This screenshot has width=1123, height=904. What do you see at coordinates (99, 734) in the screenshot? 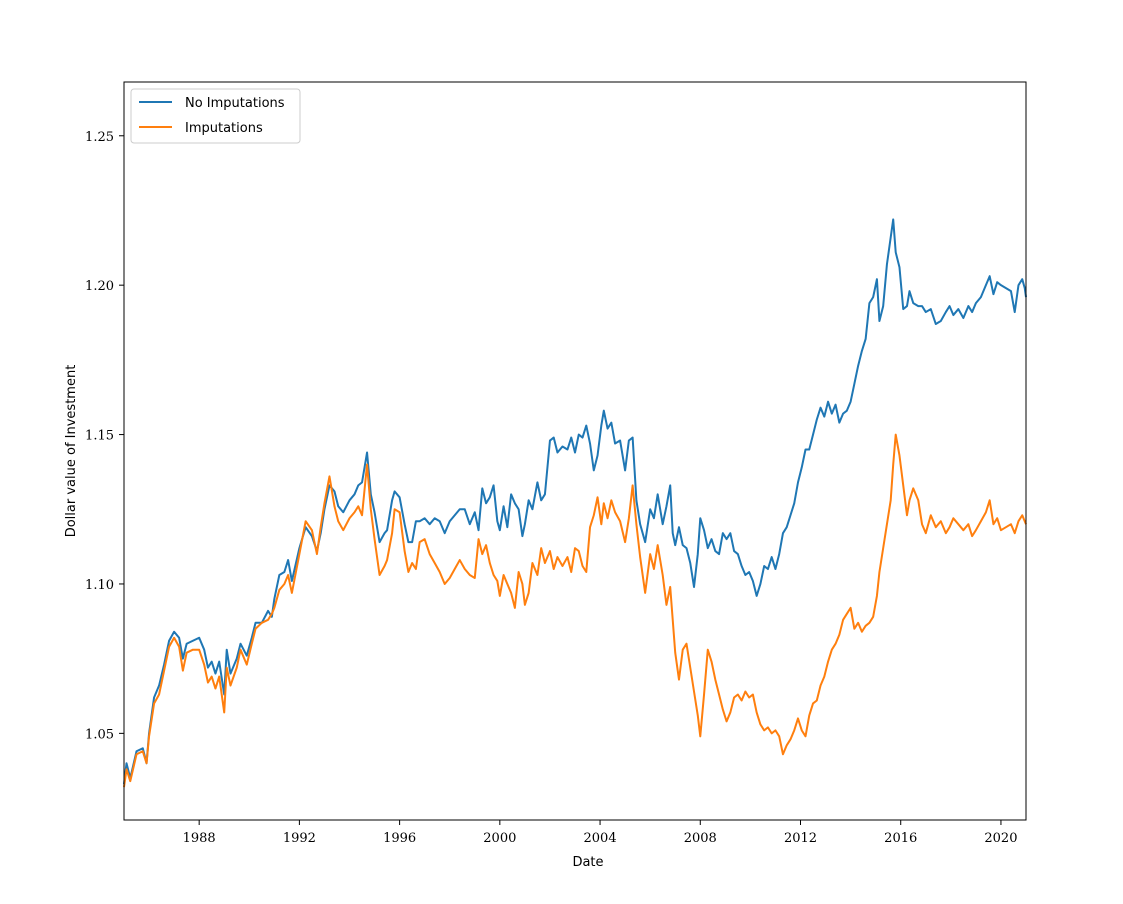
I see `y-tick-label: 1.05` at bounding box center [99, 734].